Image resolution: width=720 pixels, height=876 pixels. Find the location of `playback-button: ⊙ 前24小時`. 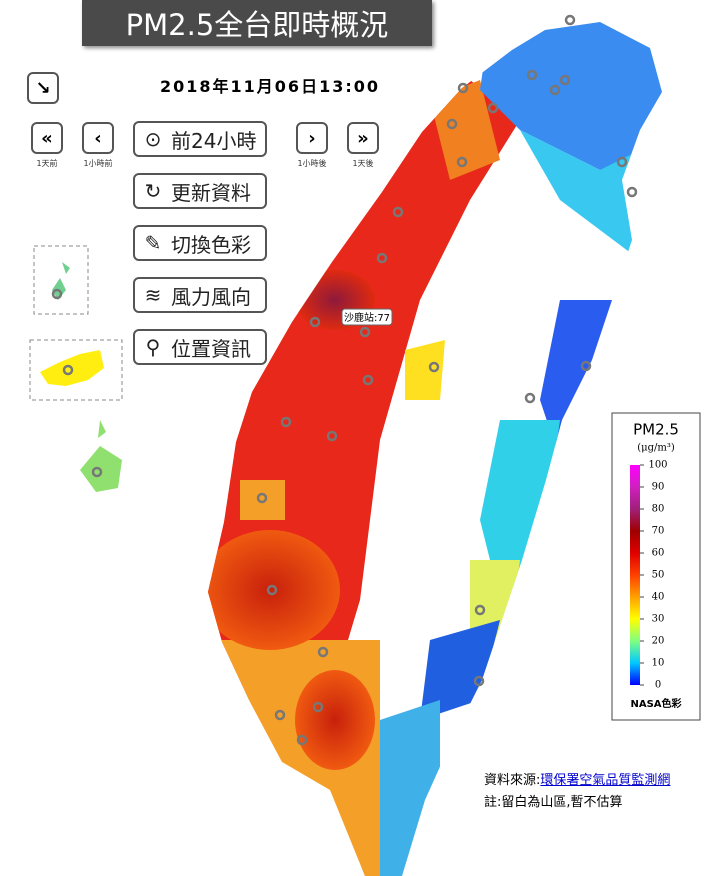

playback-button: ⊙ 前24小時 is located at coordinates (200, 139).